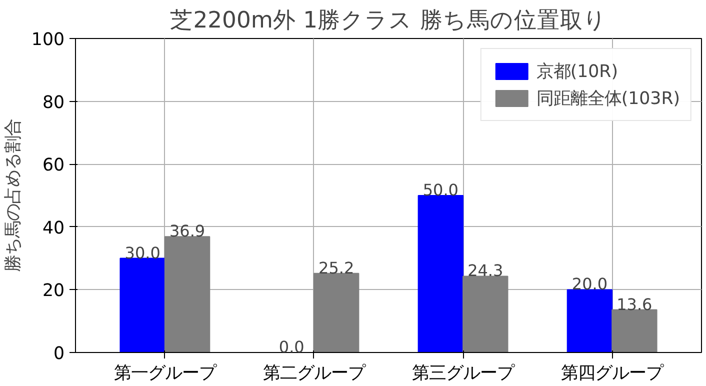 The width and height of the screenshot is (706, 386). I want to click on y-tick-label: 80, so click(53, 102).